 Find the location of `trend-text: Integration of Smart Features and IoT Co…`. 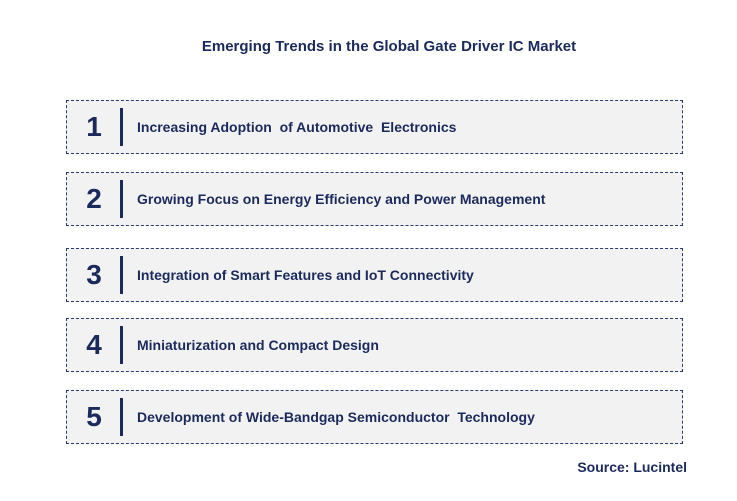

trend-text: Integration of Smart Features and IoT Co… is located at coordinates (305, 275).